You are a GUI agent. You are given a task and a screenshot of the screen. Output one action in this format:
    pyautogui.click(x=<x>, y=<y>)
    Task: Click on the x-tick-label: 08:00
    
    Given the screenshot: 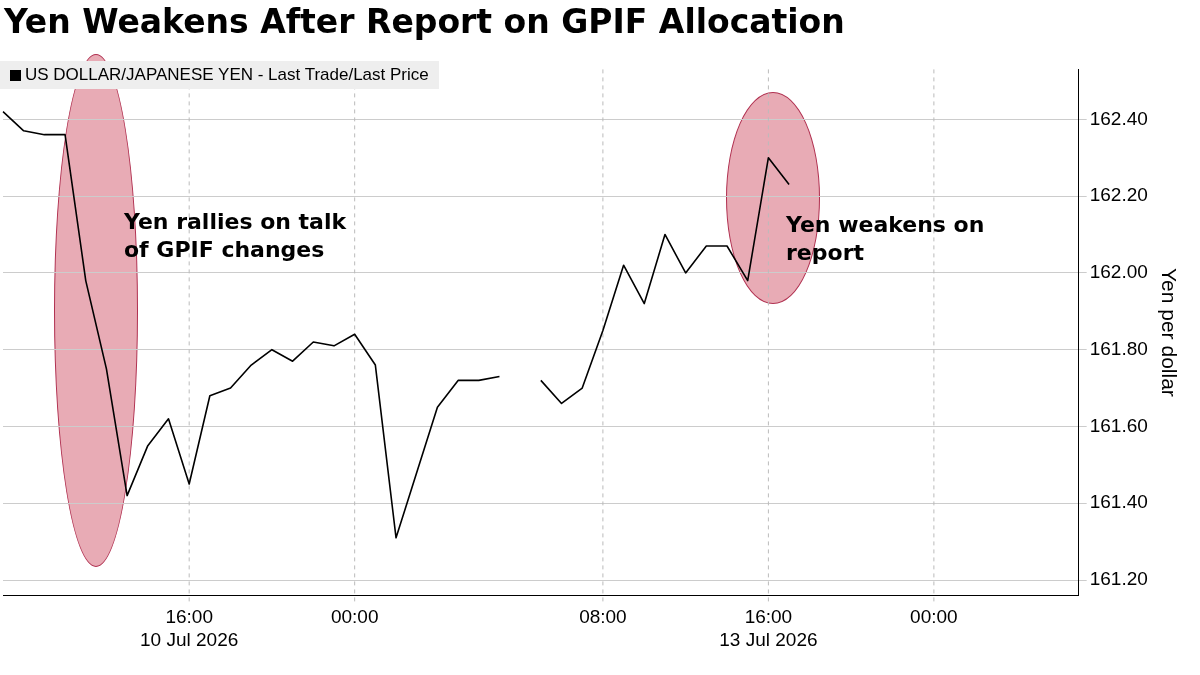 What is the action you would take?
    pyautogui.click(x=603, y=617)
    